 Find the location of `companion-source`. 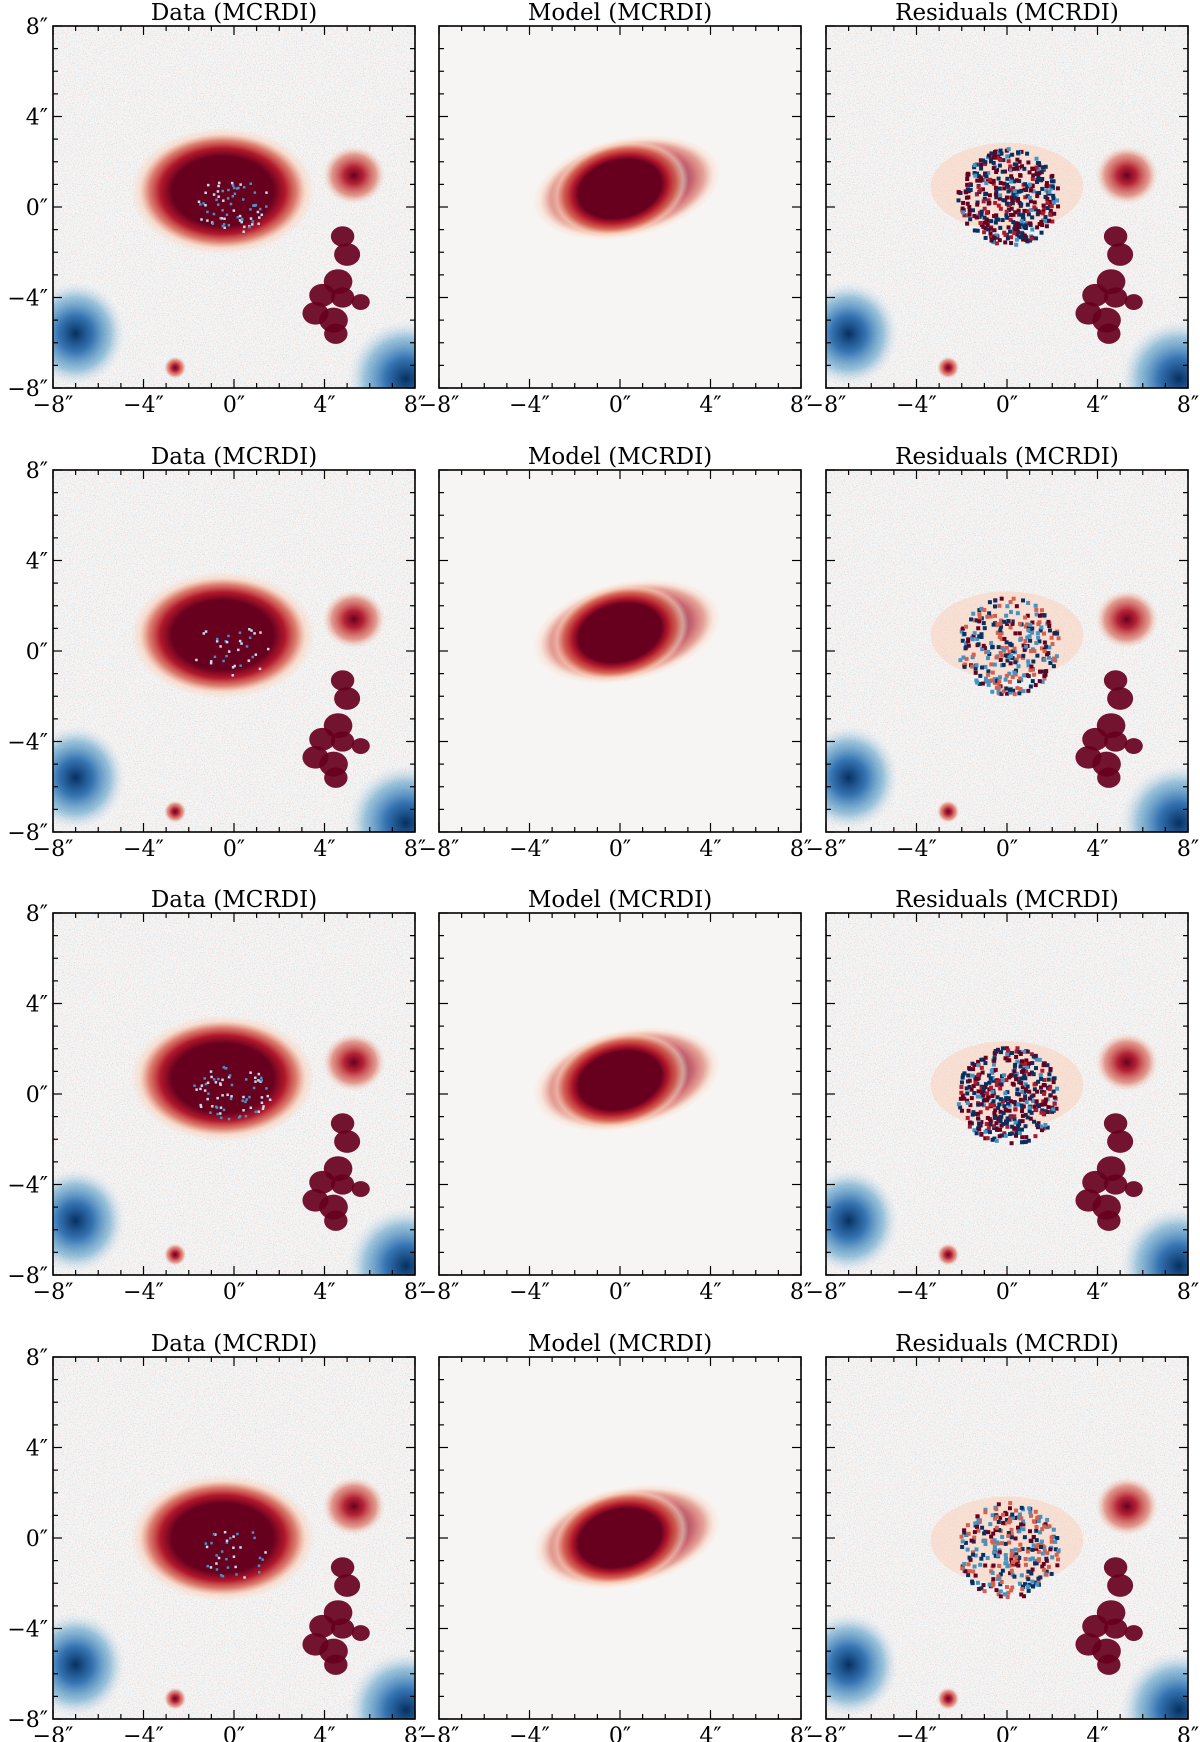

companion-source is located at coordinates (354, 619).